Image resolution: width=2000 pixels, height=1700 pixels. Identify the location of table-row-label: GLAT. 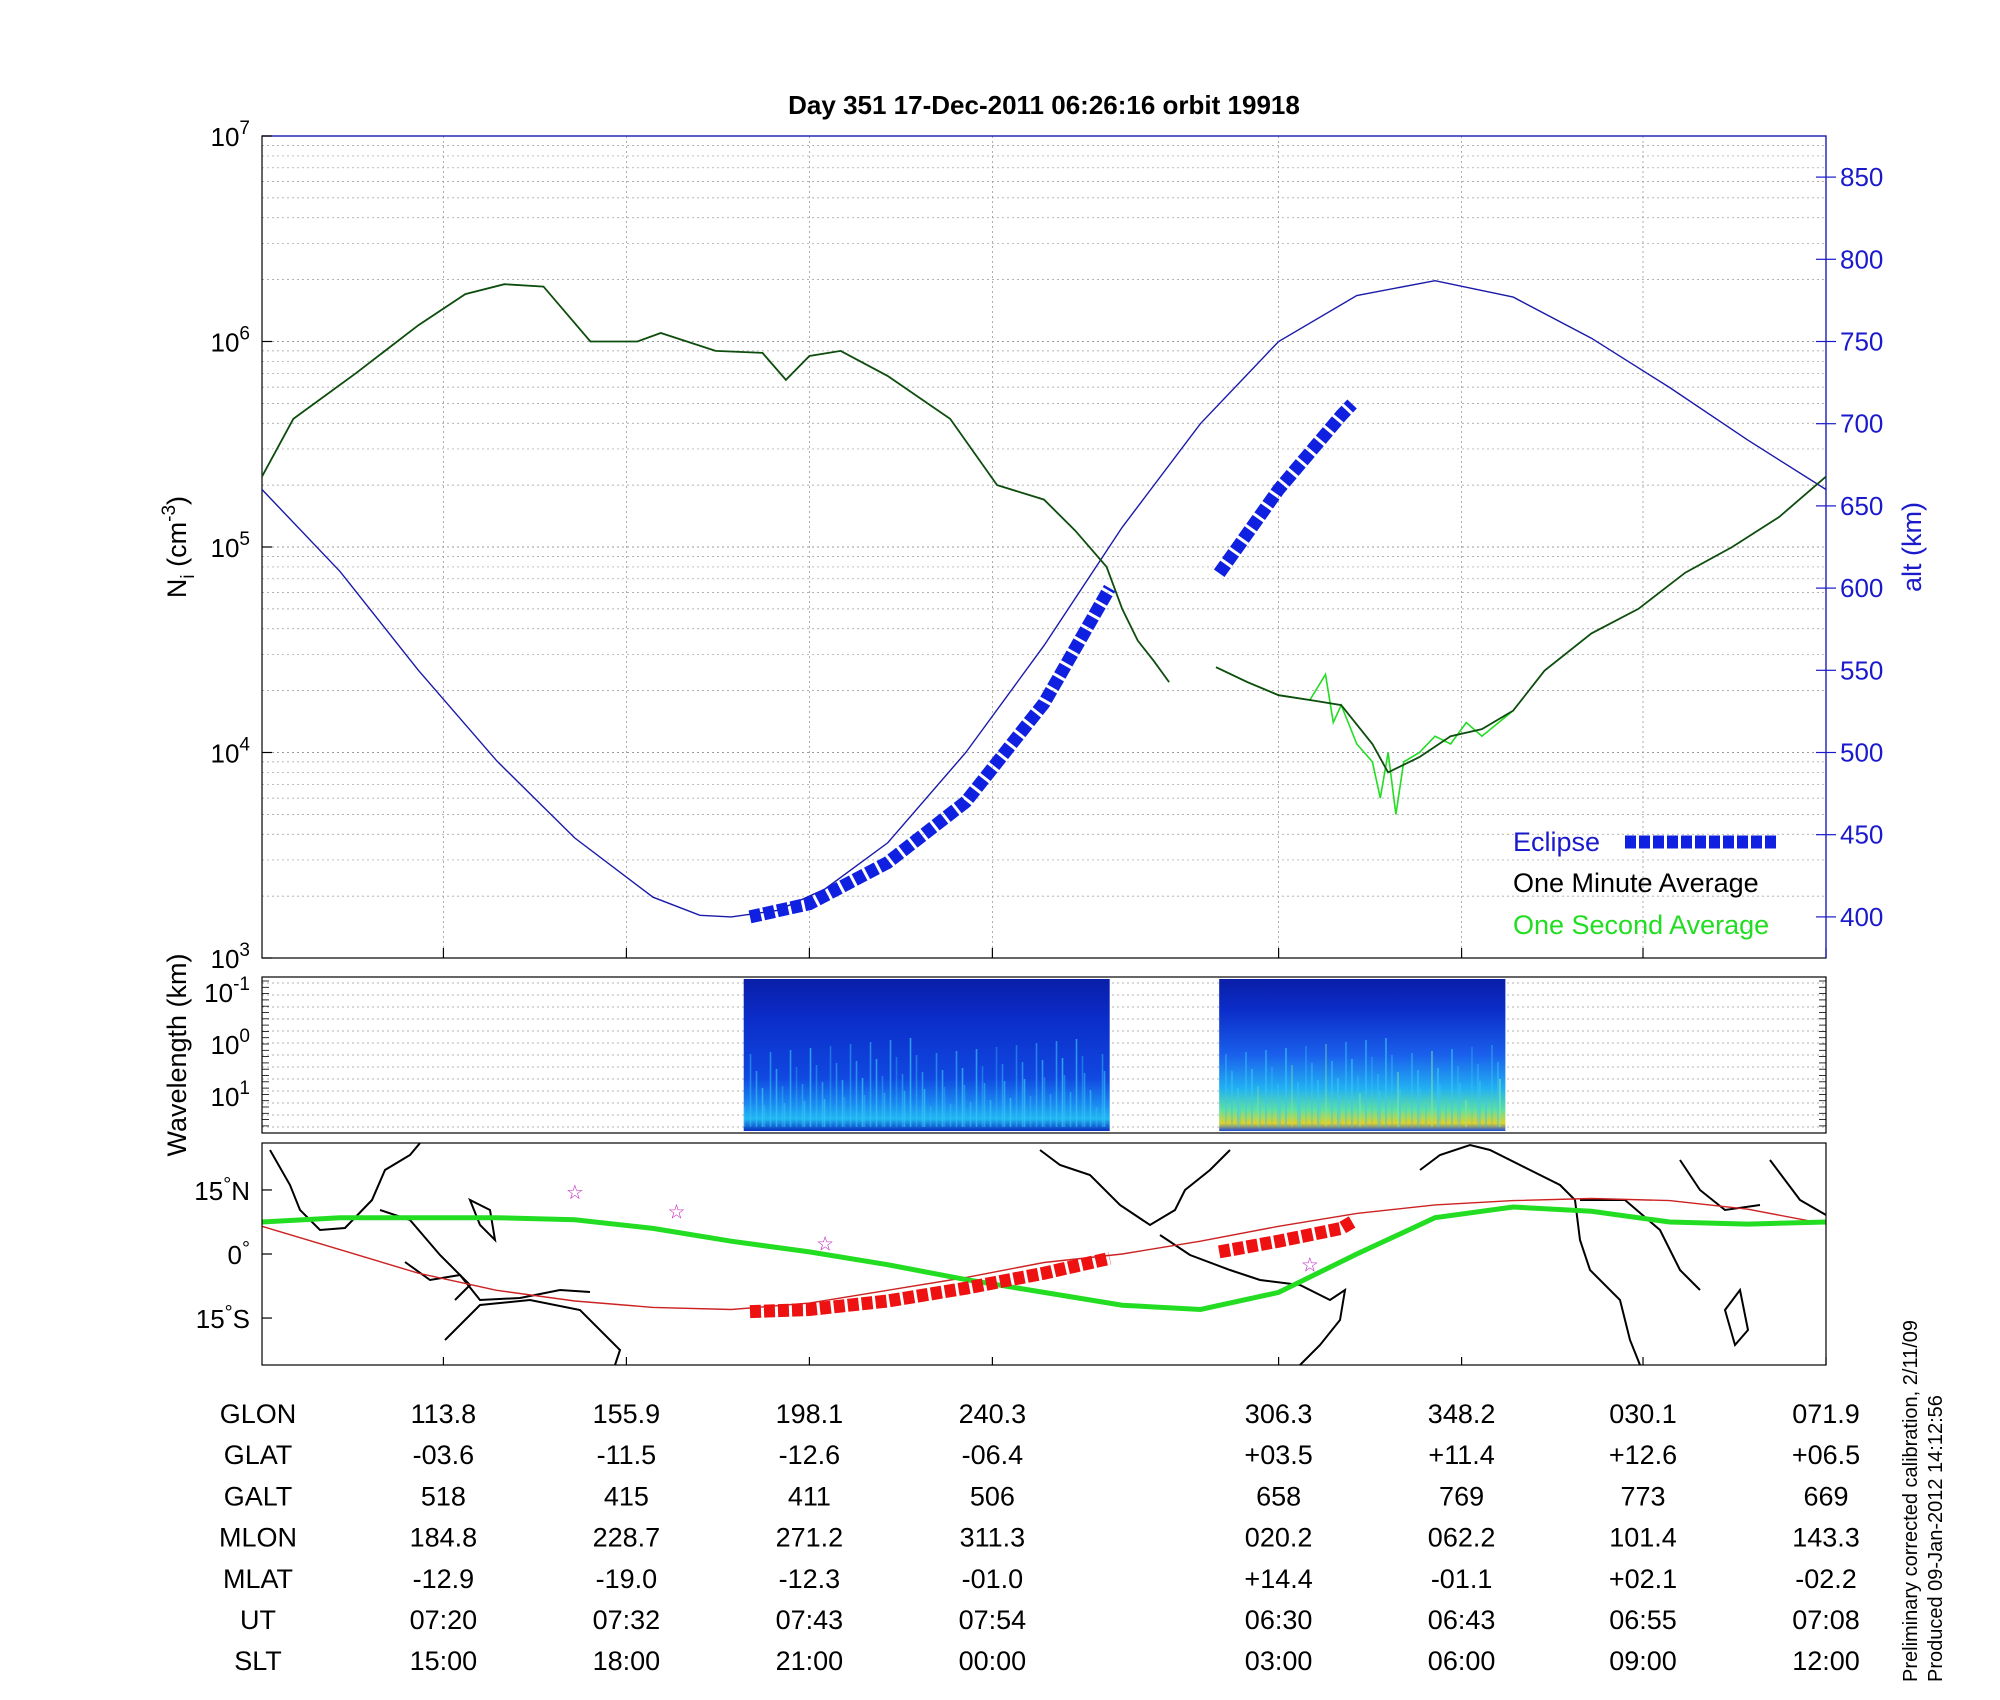
(258, 1455).